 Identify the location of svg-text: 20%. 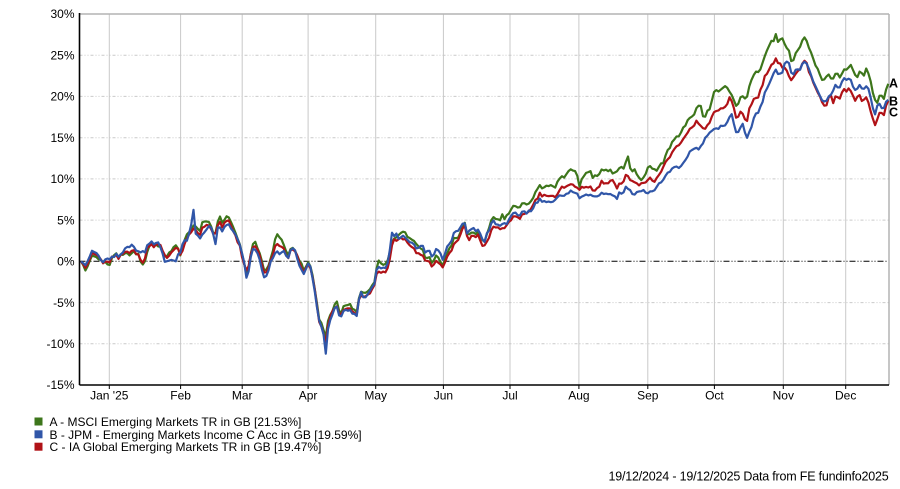
(62, 97).